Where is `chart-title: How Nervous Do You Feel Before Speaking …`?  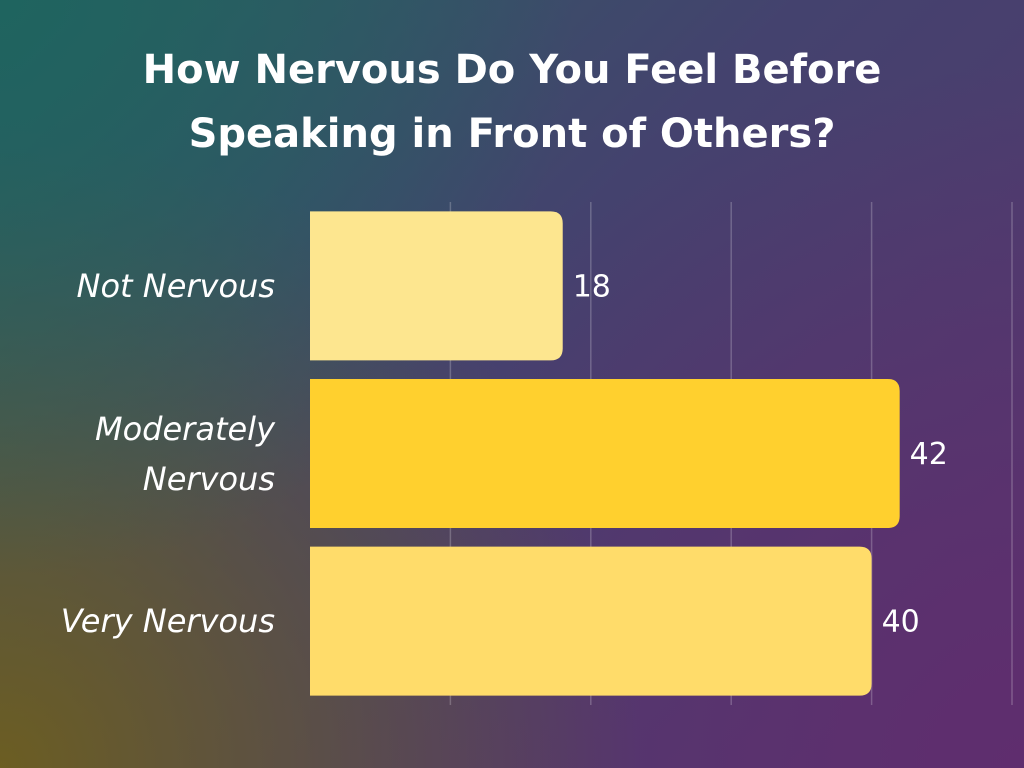
chart-title: How Nervous Do You Feel Before Speaking … is located at coordinates (512, 102).